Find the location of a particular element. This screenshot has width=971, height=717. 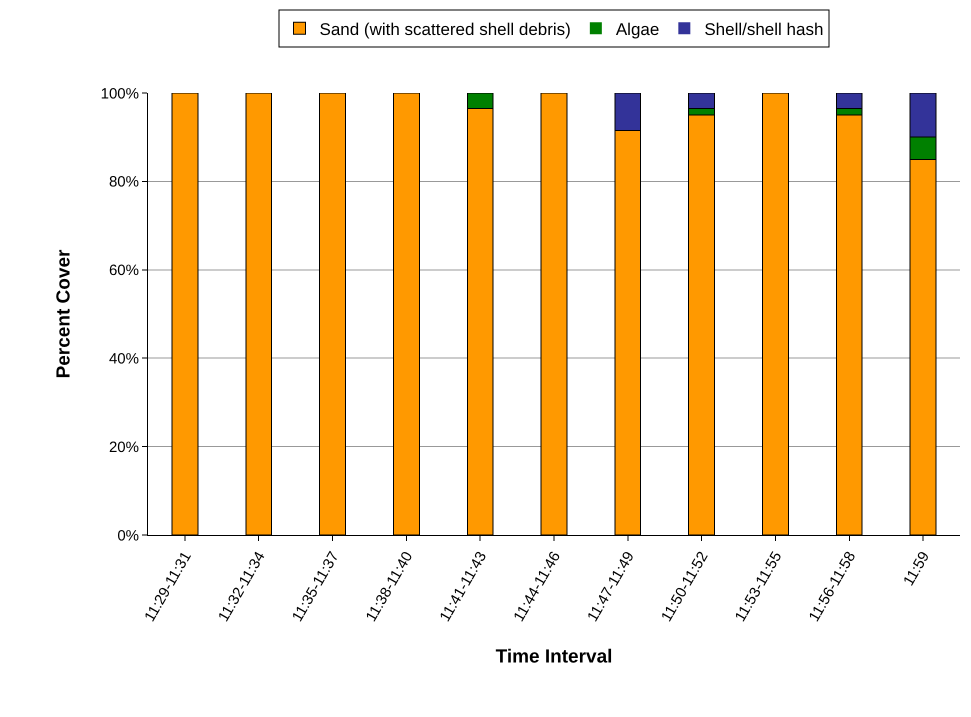

y-tick-label: 80% is located at coordinates (123, 182).